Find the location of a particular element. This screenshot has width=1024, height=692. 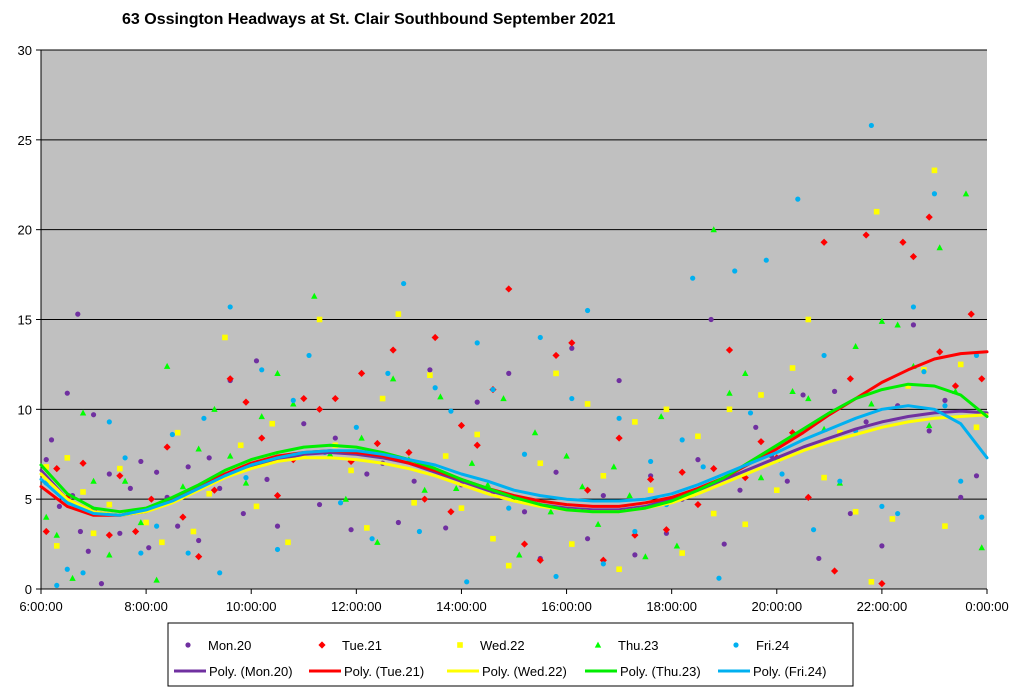

x-tick-label: 16:00:00 is located at coordinates (566, 606).